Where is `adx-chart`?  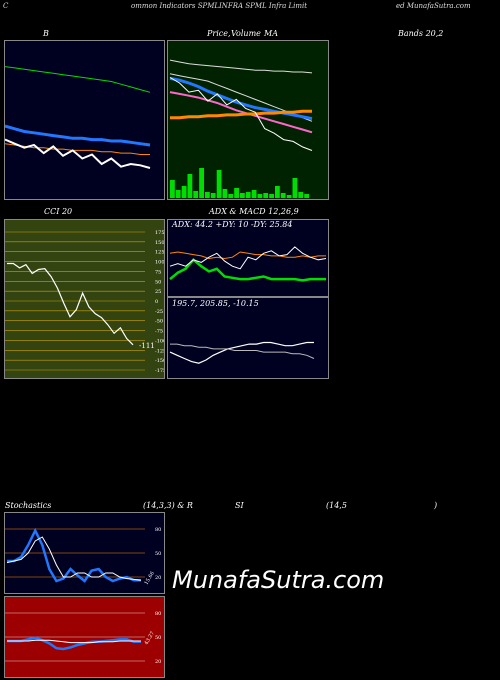 adx-chart is located at coordinates (248, 264).